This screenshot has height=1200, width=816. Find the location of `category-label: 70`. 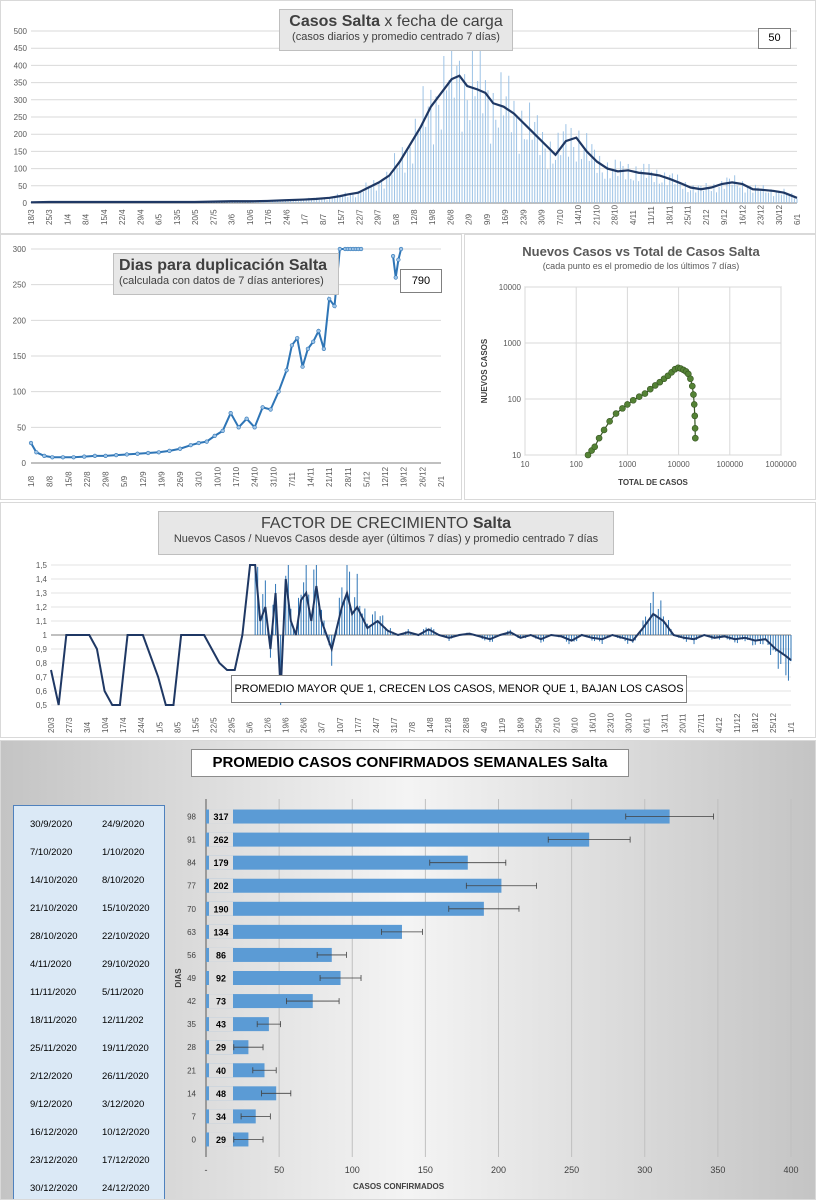

category-label: 70 is located at coordinates (191, 909).